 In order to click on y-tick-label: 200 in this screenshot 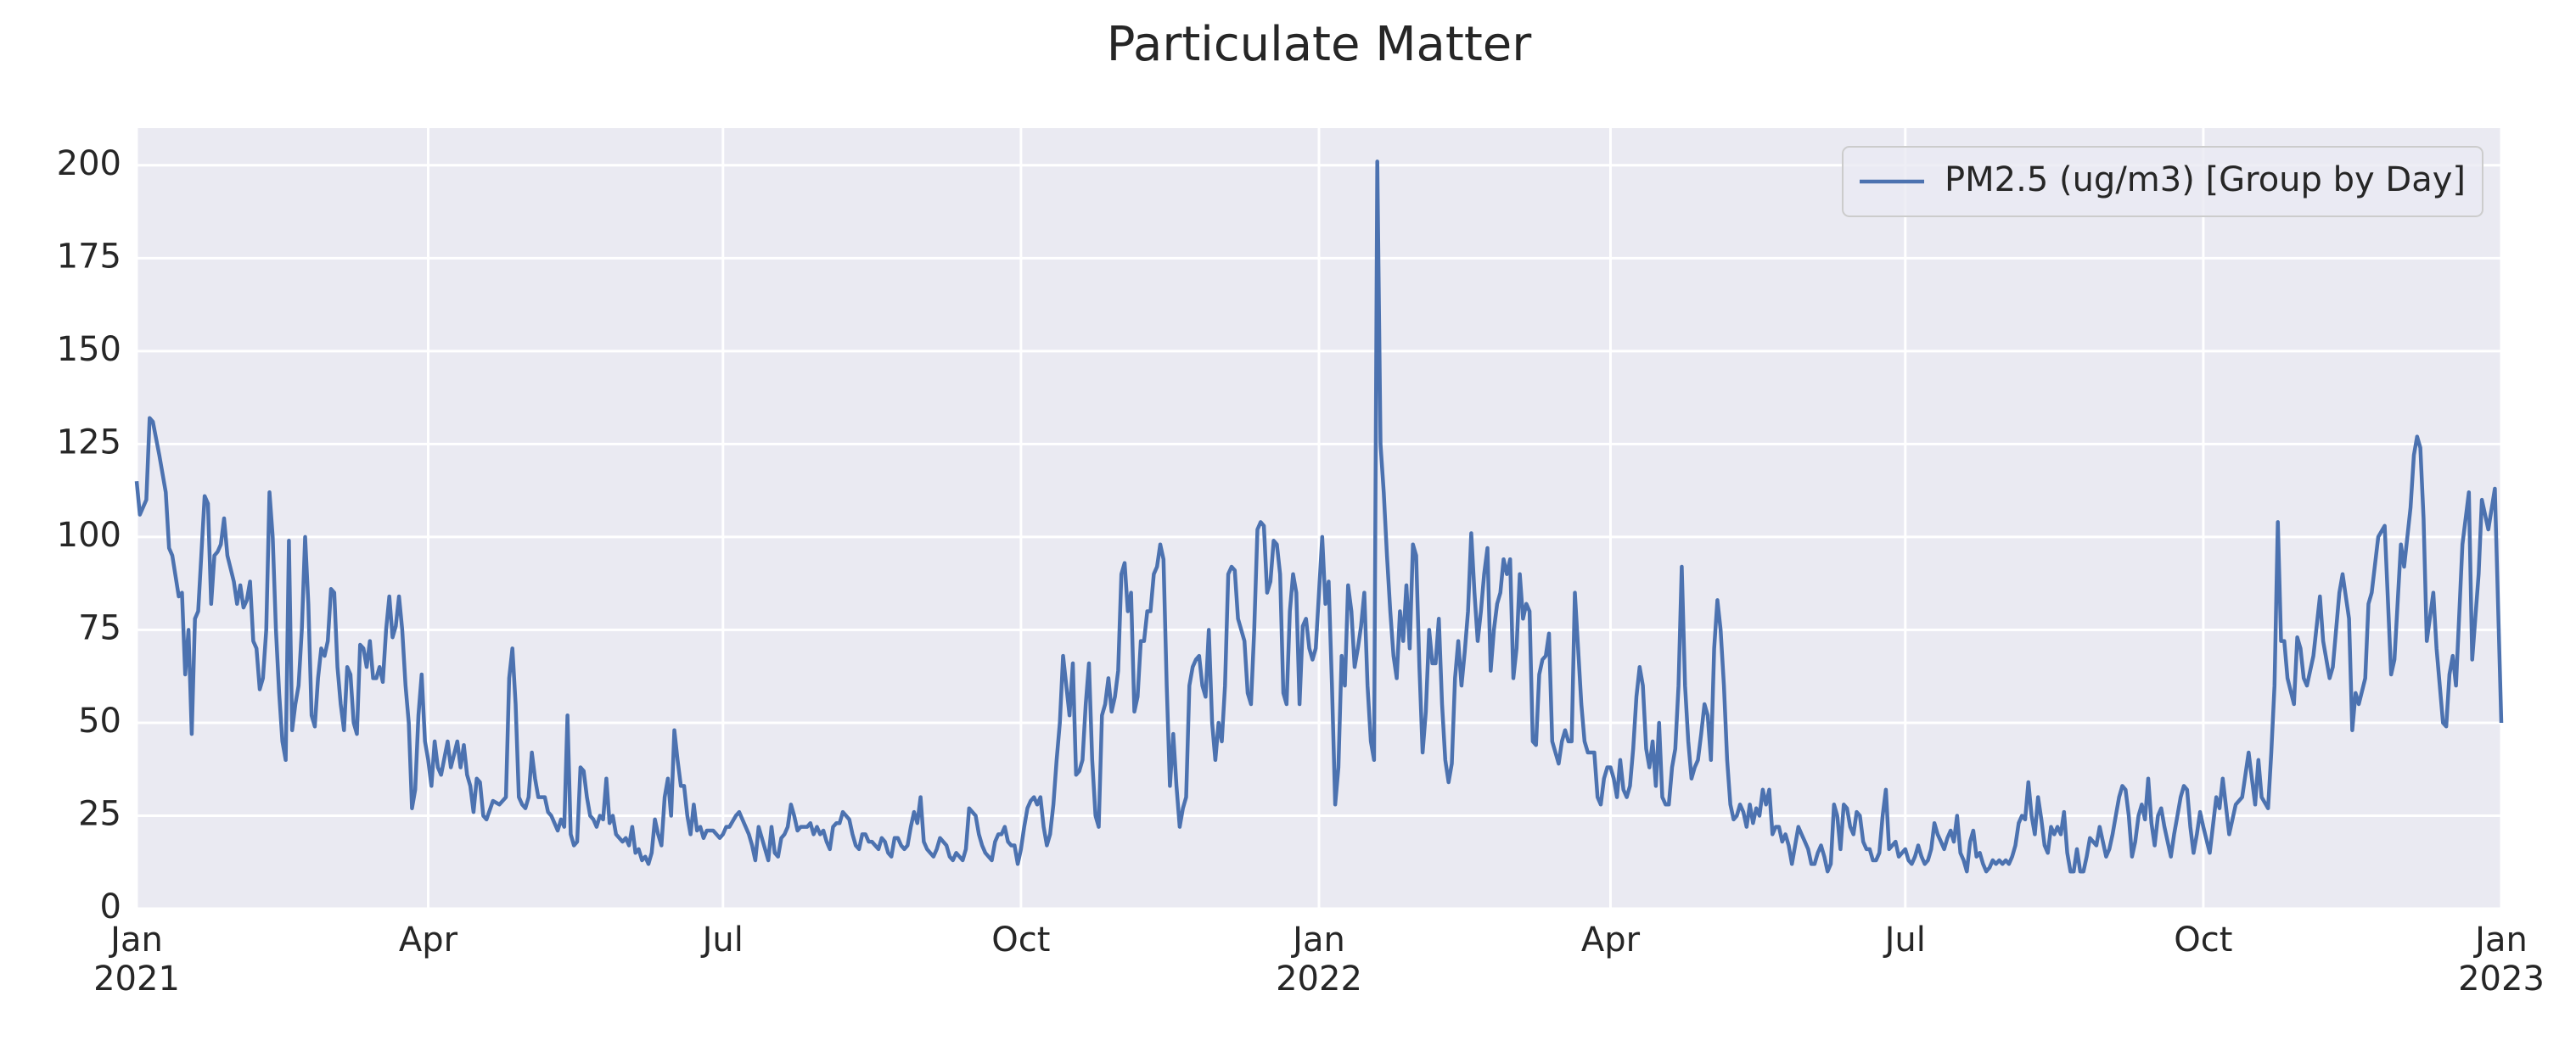, I will do `click(89, 163)`.